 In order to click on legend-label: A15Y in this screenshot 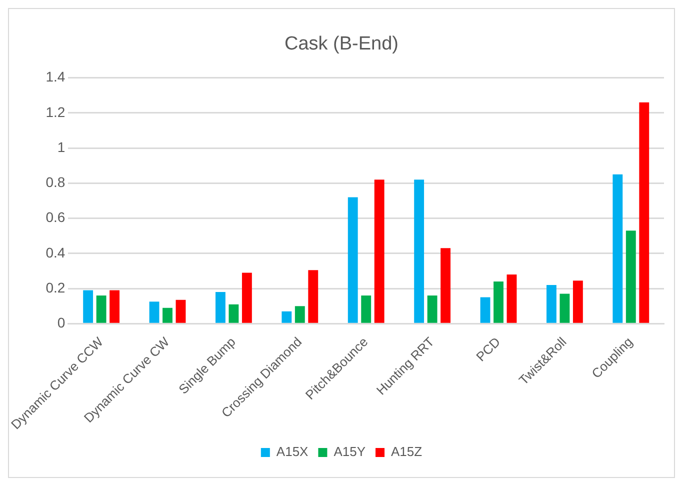, I will do `click(350, 452)`.